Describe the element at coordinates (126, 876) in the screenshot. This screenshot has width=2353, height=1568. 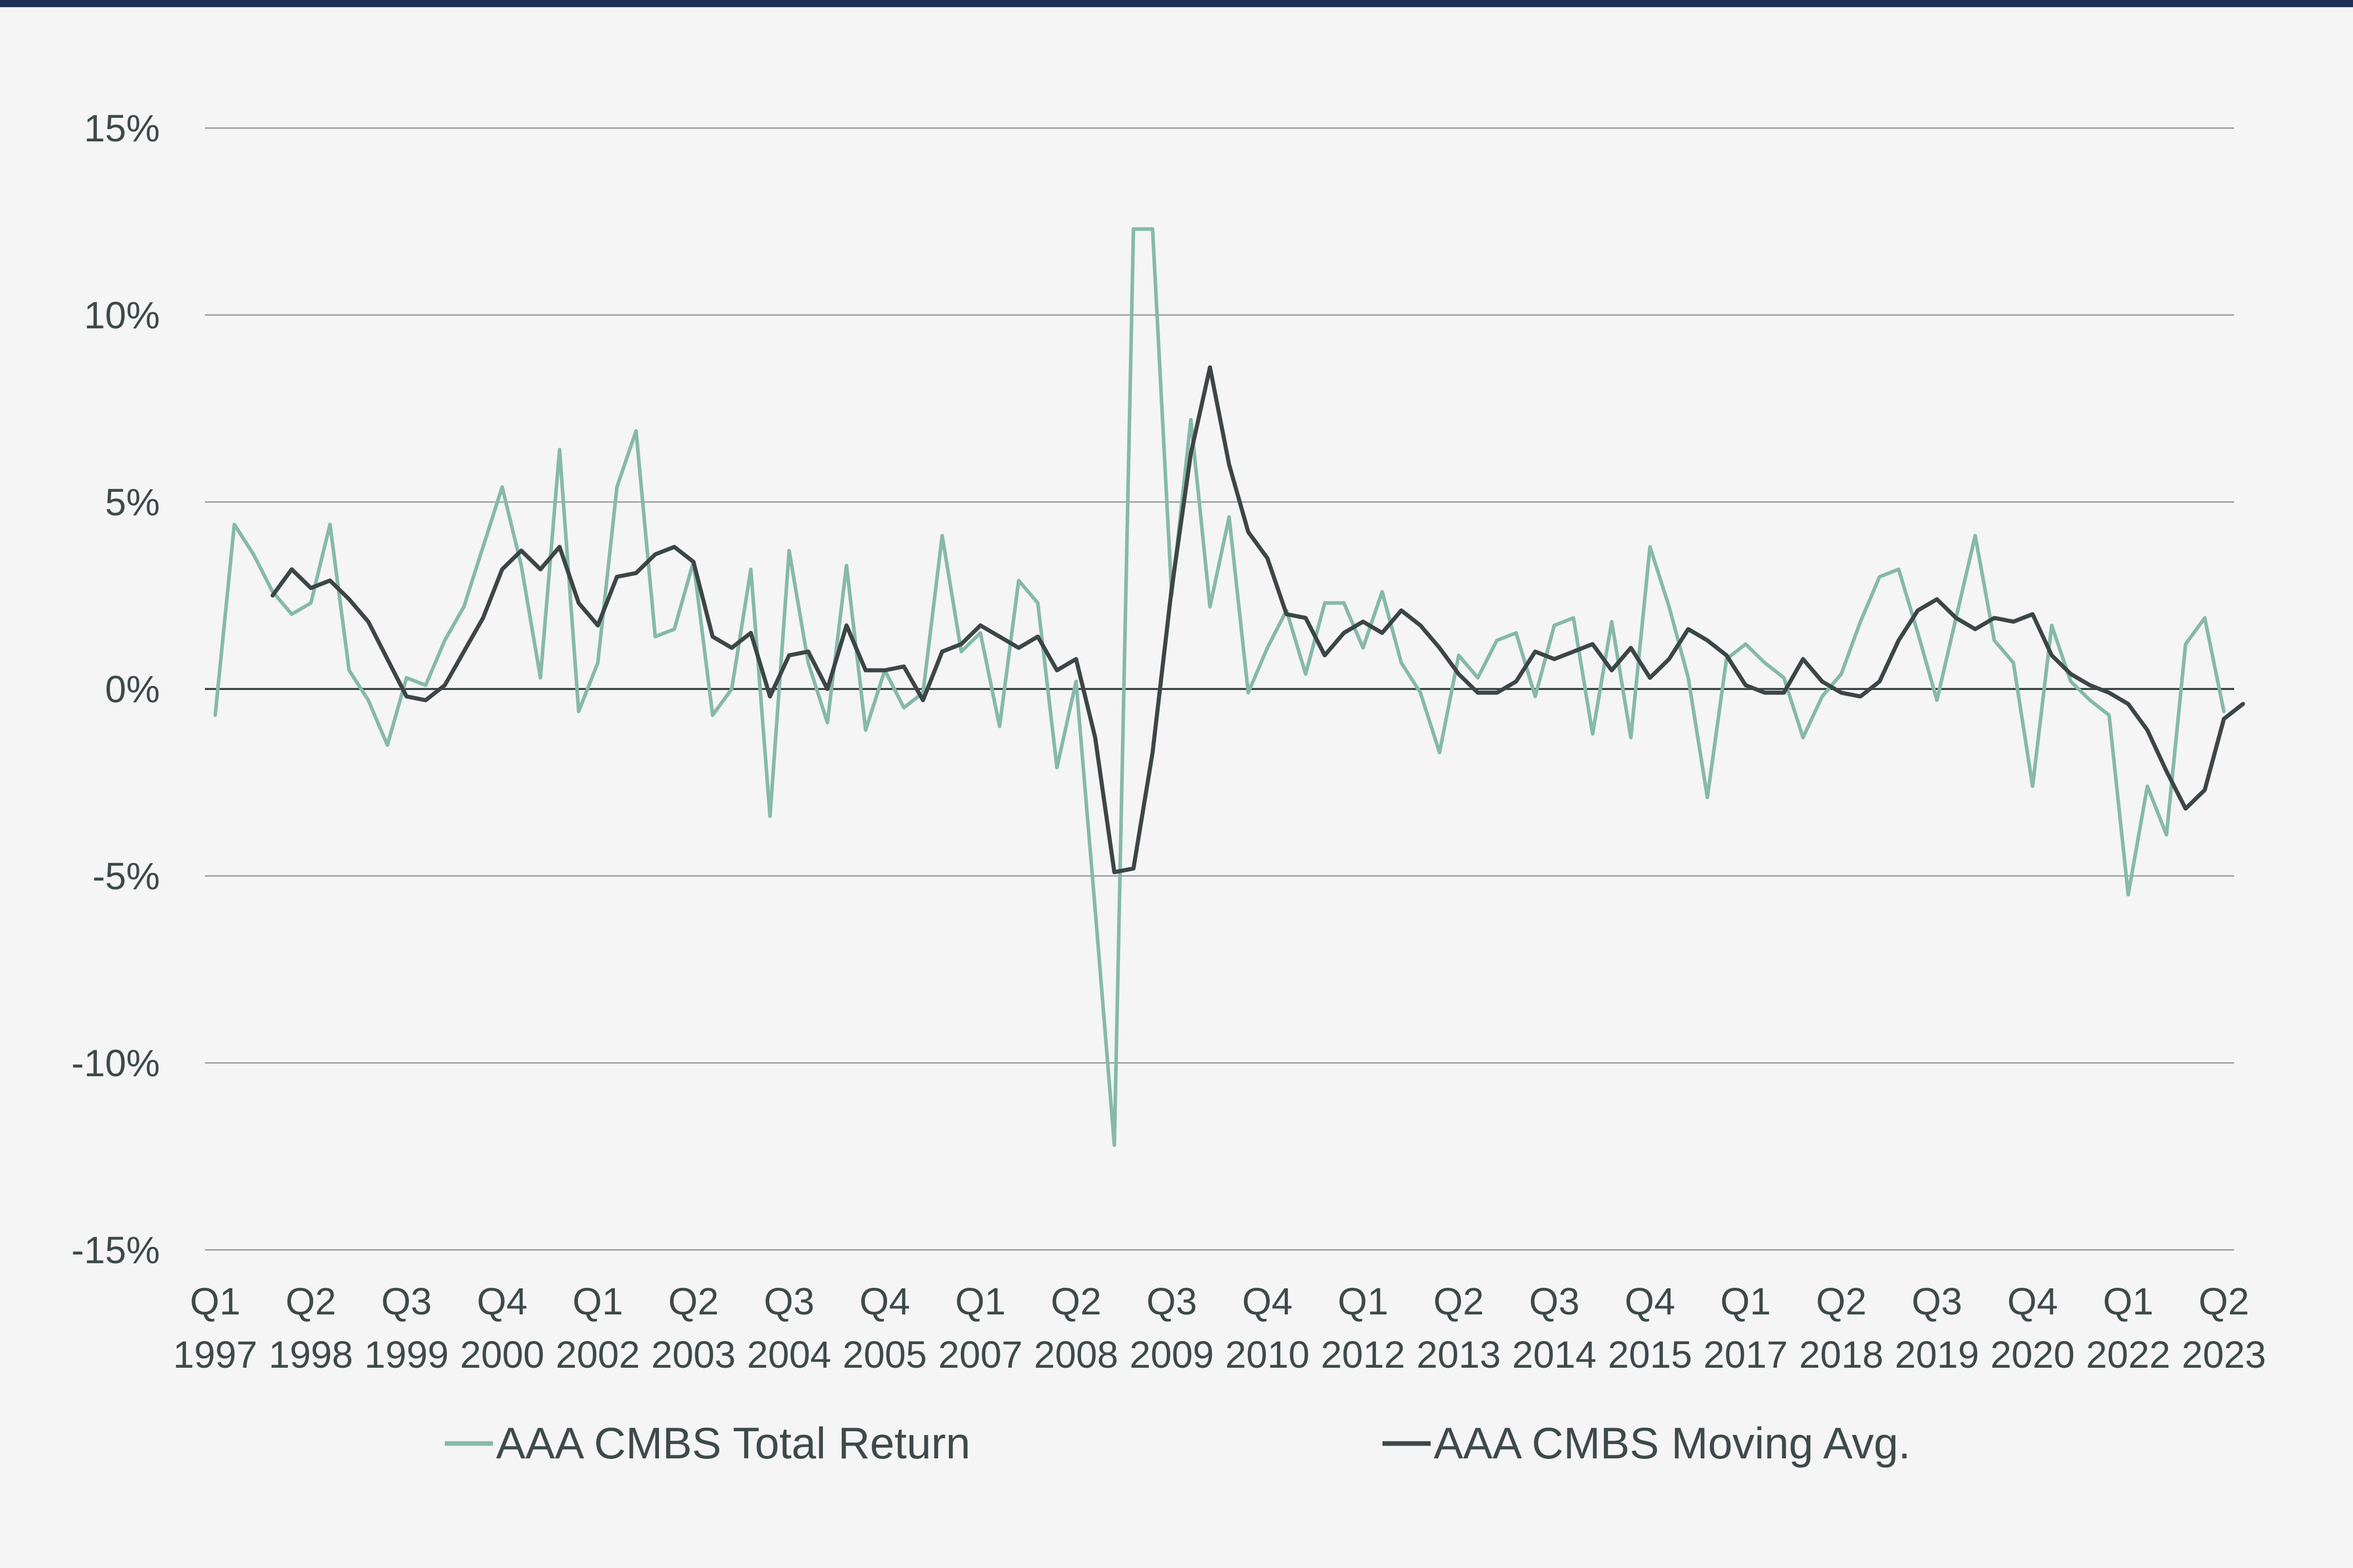
I see `y-tick-label: -5%` at that location.